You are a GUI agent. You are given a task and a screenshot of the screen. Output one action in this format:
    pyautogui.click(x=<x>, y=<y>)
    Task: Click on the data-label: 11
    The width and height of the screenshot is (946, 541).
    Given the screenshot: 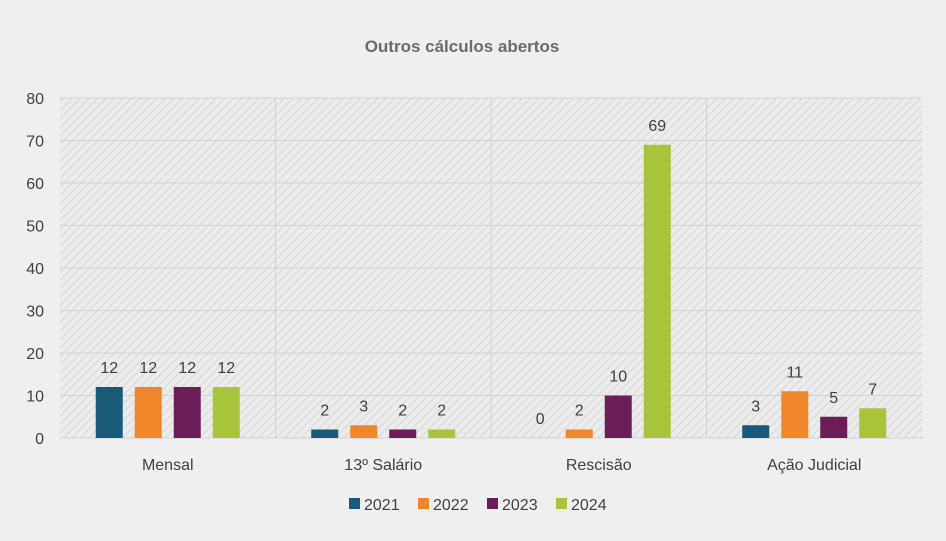 What is the action you would take?
    pyautogui.click(x=794, y=372)
    